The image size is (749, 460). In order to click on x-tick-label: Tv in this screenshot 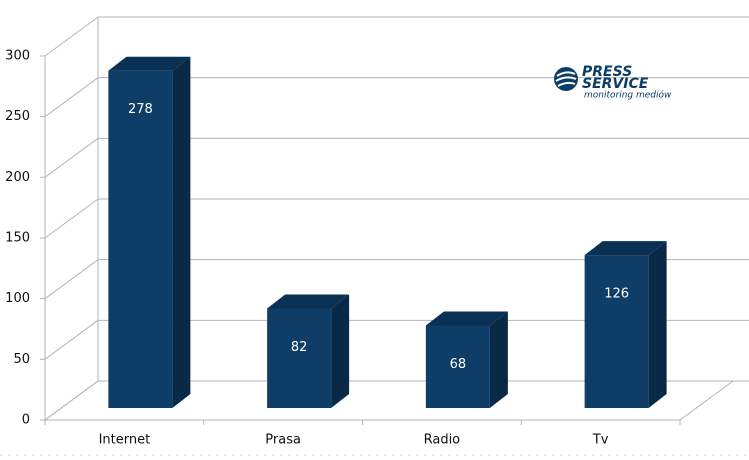, I will do `click(600, 440)`.